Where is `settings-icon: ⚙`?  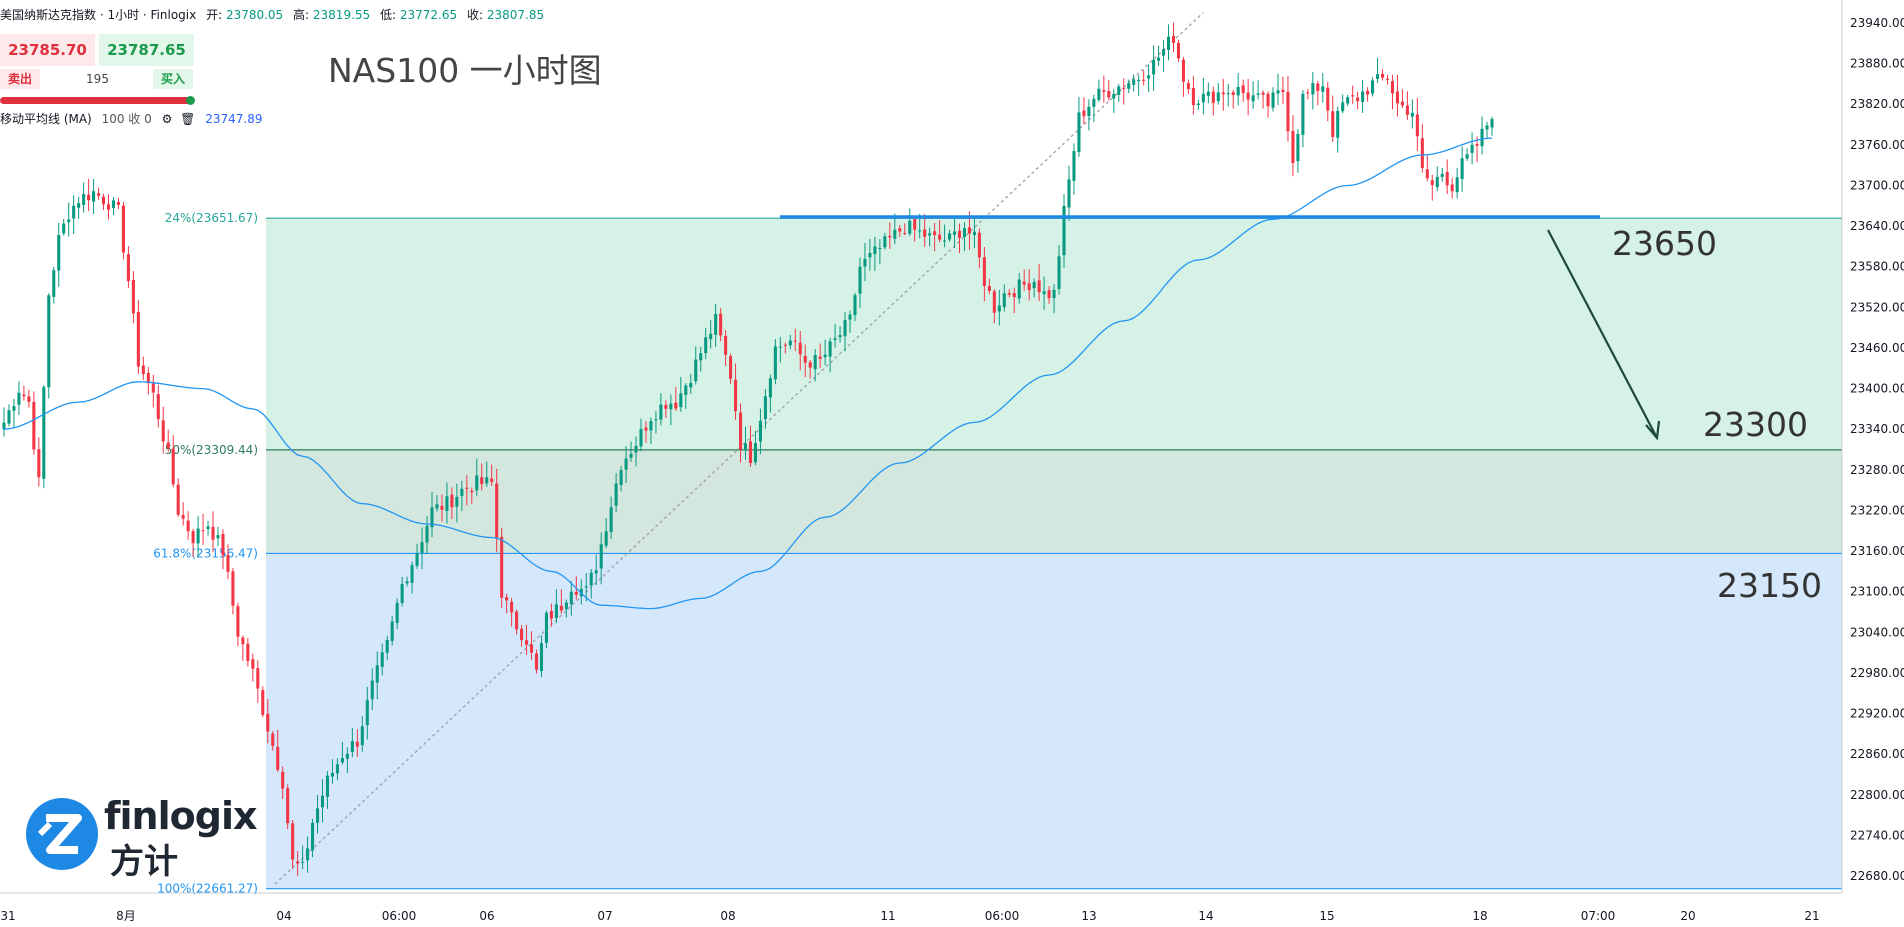
settings-icon: ⚙ is located at coordinates (167, 119).